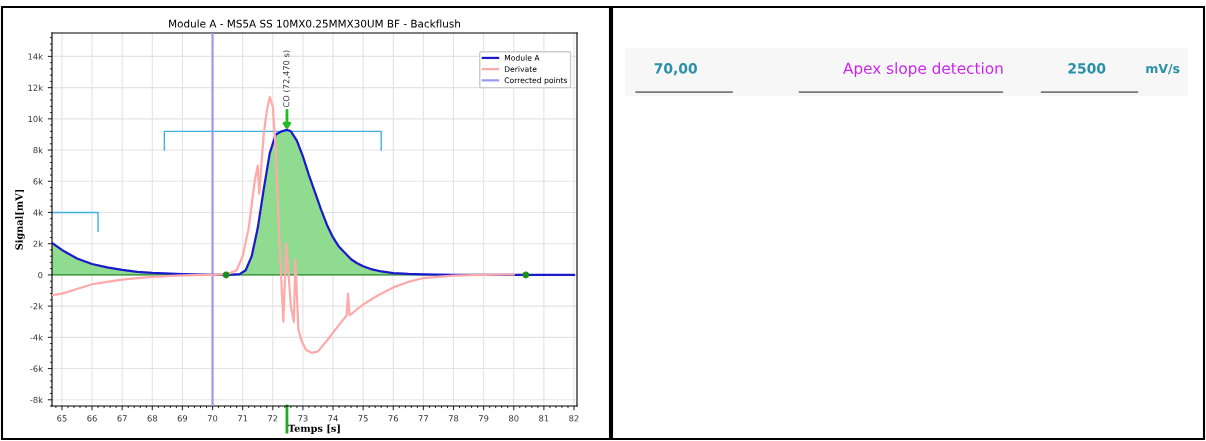 This screenshot has width=1206, height=441. What do you see at coordinates (1163, 69) in the screenshot?
I see `text: mV/s` at bounding box center [1163, 69].